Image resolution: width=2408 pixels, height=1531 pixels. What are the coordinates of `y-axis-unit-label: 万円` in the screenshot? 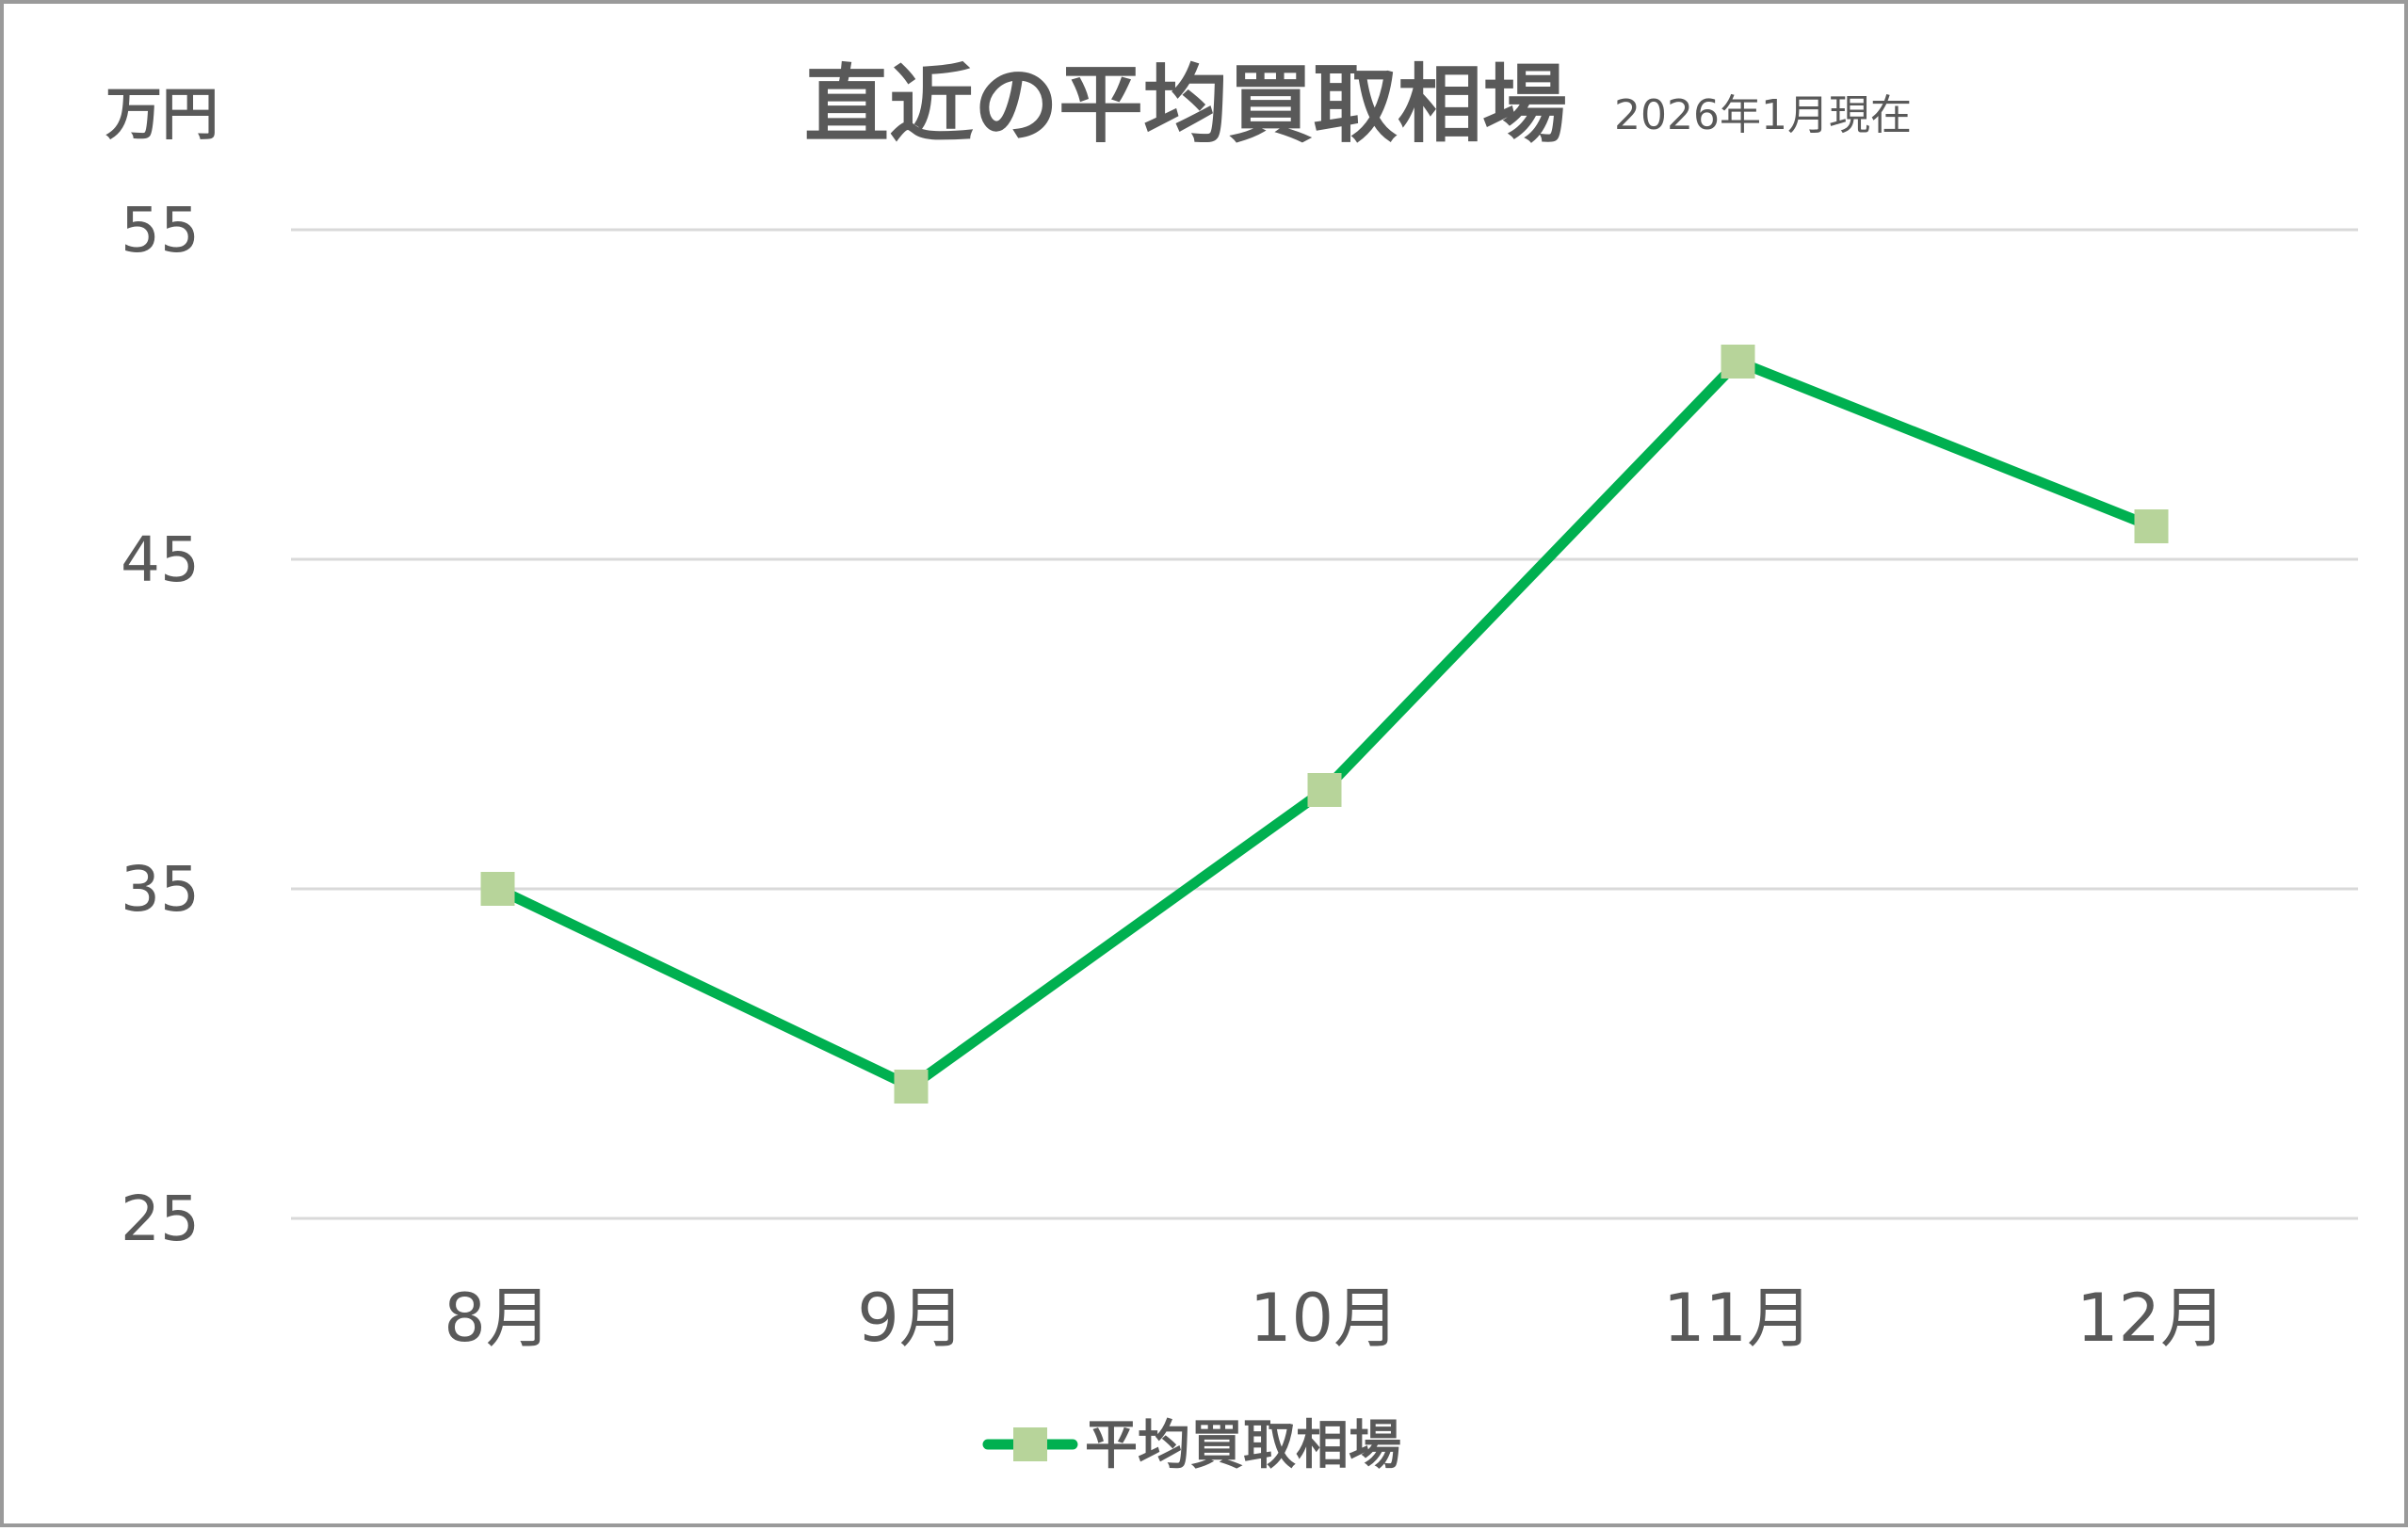 It's located at (161, 115).